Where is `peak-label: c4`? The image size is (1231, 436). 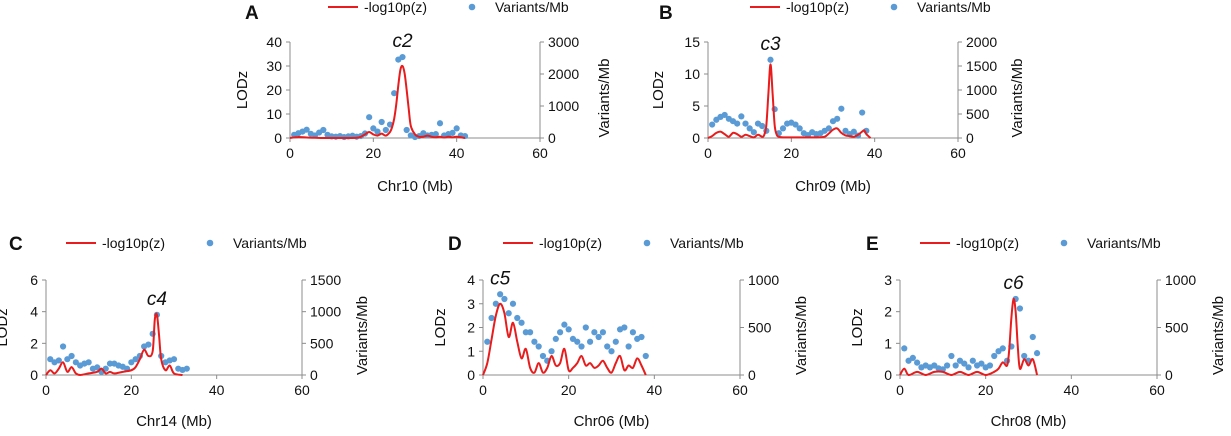 peak-label: c4 is located at coordinates (157, 299).